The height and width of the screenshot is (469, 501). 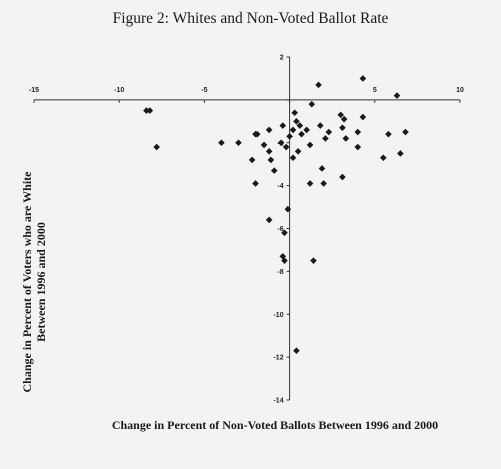 I want to click on y-tick-label: -6, so click(x=280, y=229).